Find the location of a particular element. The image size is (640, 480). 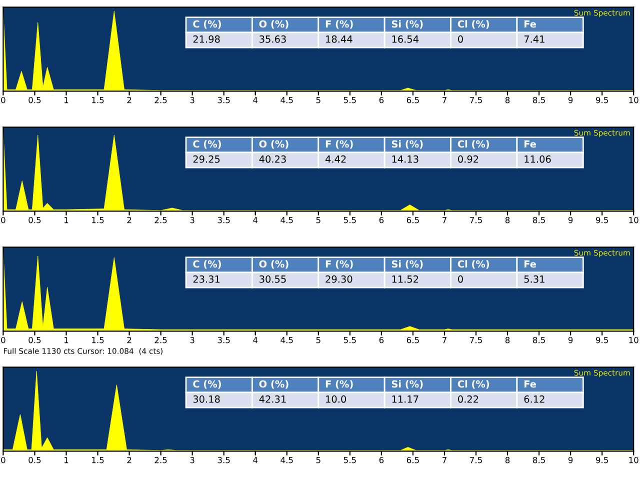

annotation: 10.0 is located at coordinates (336, 399).